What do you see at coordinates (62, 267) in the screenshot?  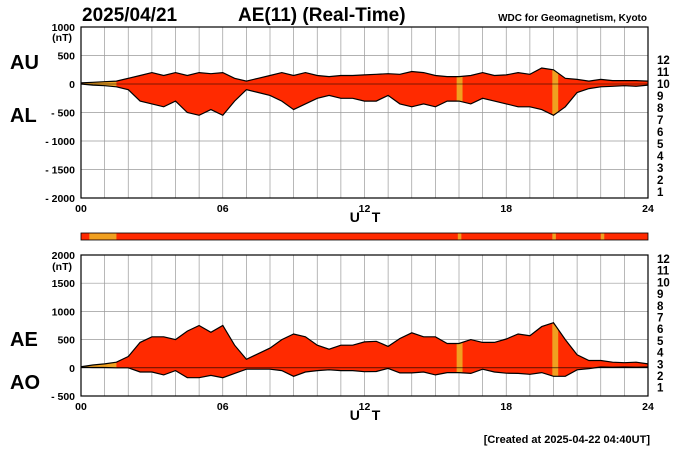 I see `unit-label-2: (nT)` at bounding box center [62, 267].